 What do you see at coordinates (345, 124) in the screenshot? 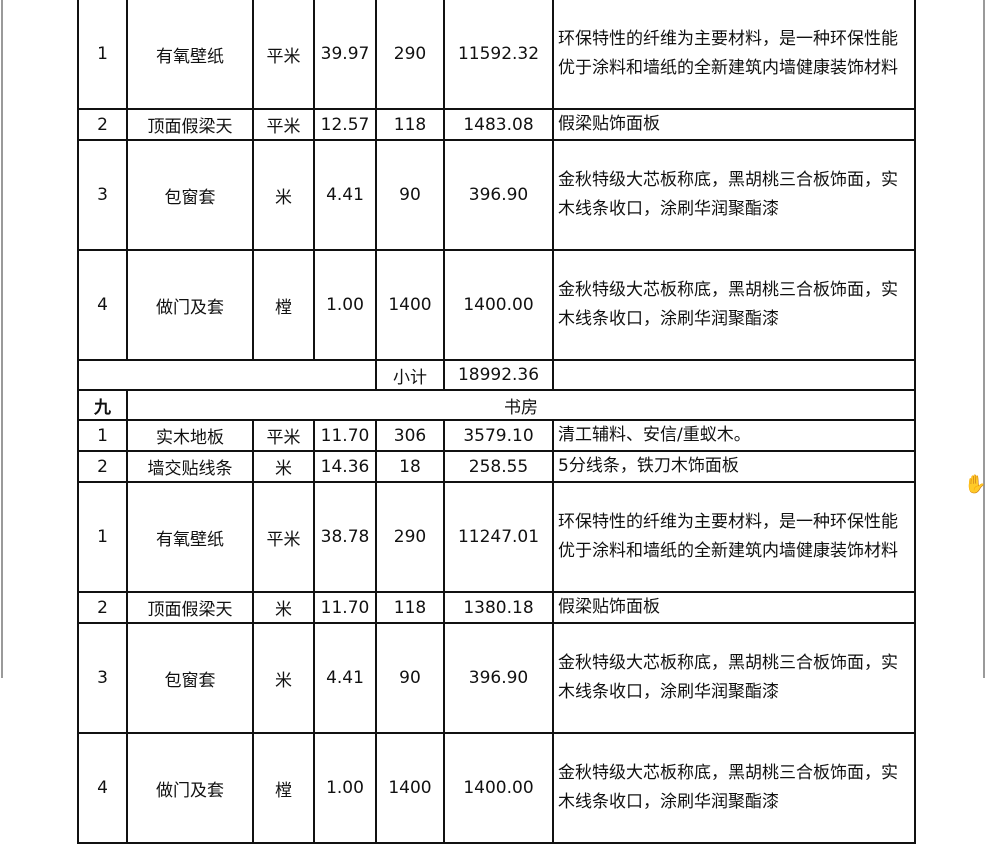
I see `cell-qty: 12.57` at bounding box center [345, 124].